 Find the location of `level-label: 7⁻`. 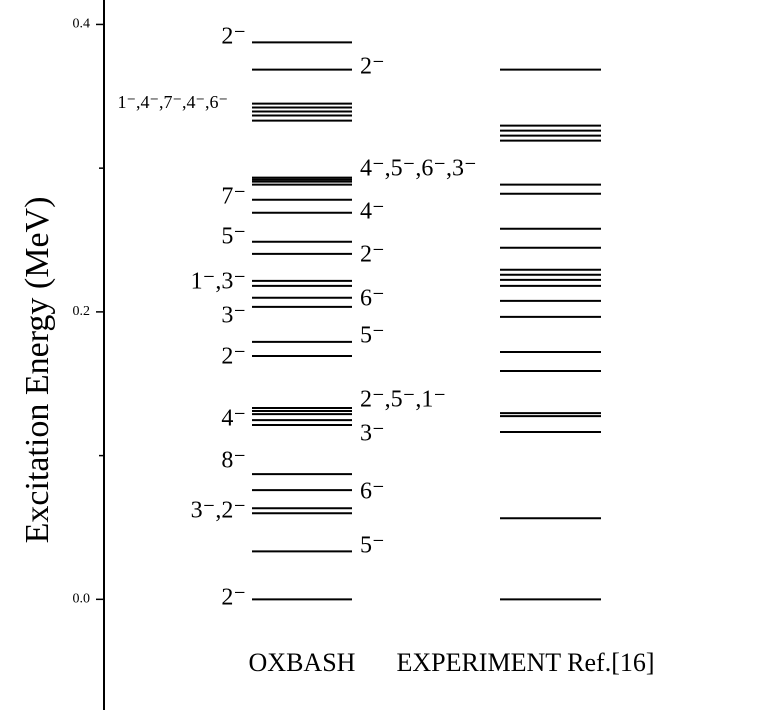

level-label: 7⁻ is located at coordinates (233, 197).